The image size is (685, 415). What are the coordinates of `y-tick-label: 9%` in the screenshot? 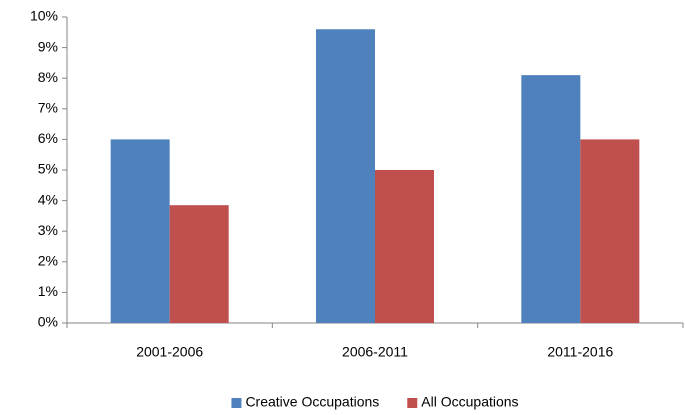 It's located at (48, 46).